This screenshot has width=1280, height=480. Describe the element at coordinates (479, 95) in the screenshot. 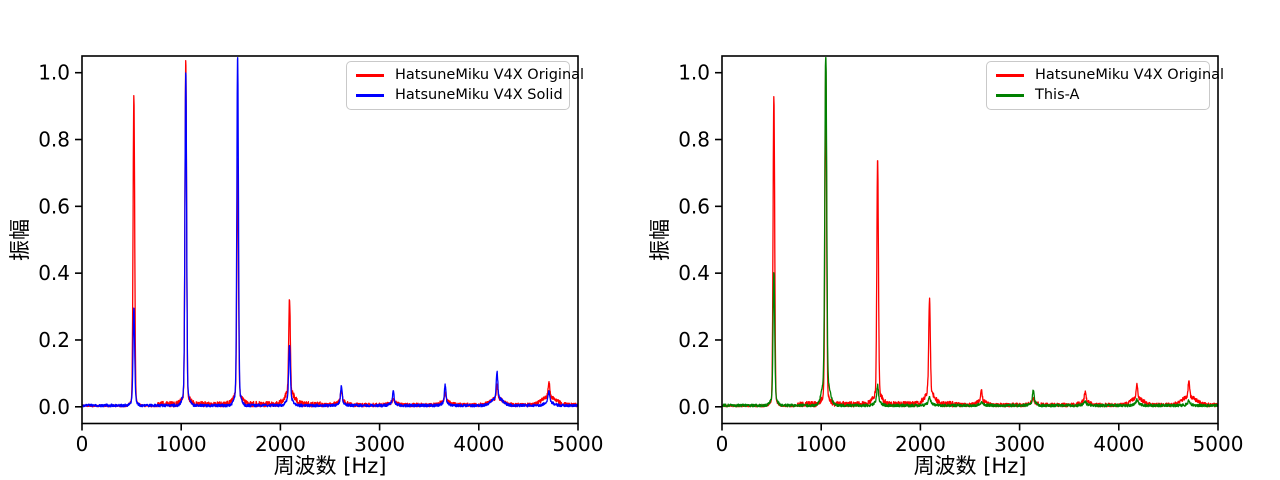

I see `legend-label: HatsuneMiku V4X Solid` at that location.